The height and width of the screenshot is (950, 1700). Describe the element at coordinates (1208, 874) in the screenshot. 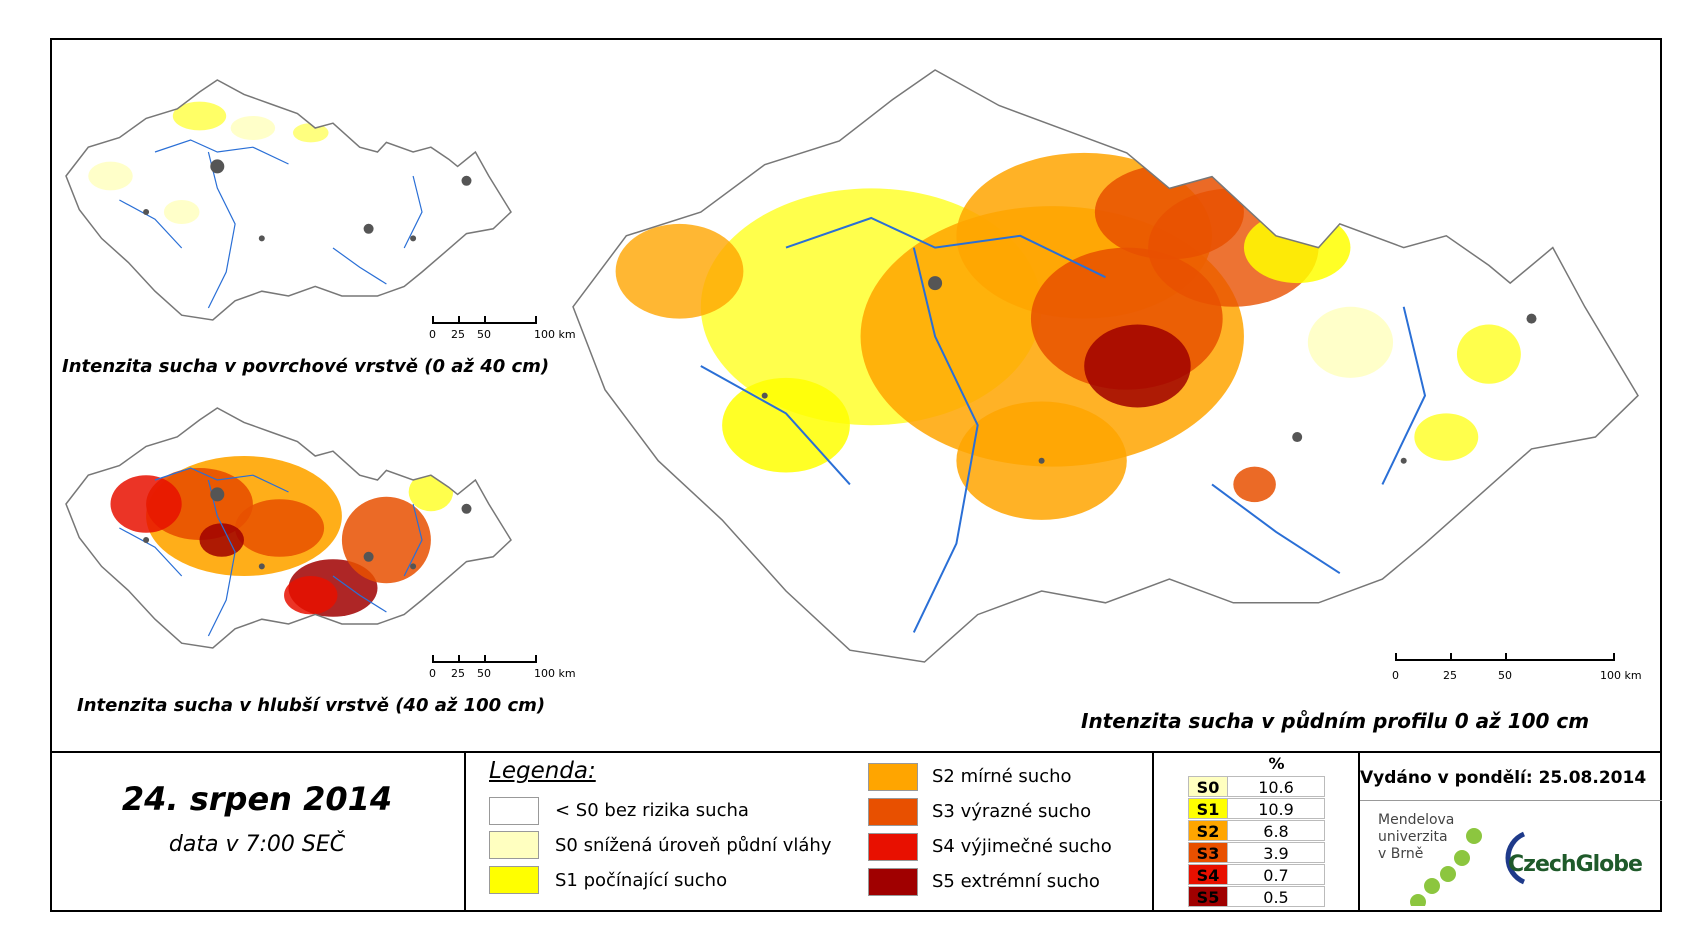

I see `stats-code: S4` at that location.